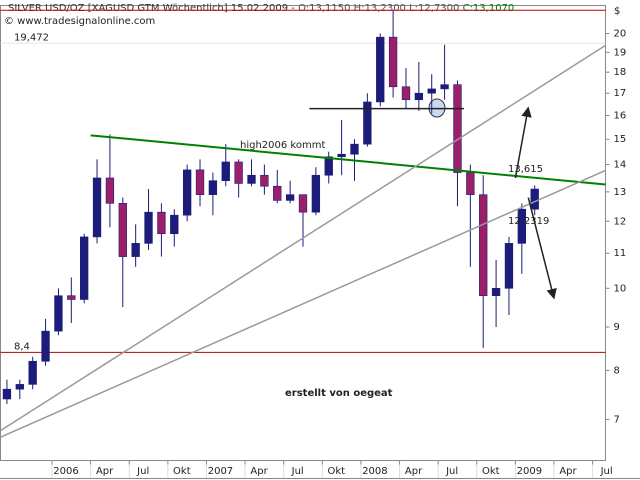 The height and width of the screenshot is (480, 640). What do you see at coordinates (380, 8) in the screenshot?
I see `header-part: O:13,1150 H:13,2300 L:12,7300` at bounding box center [380, 8].